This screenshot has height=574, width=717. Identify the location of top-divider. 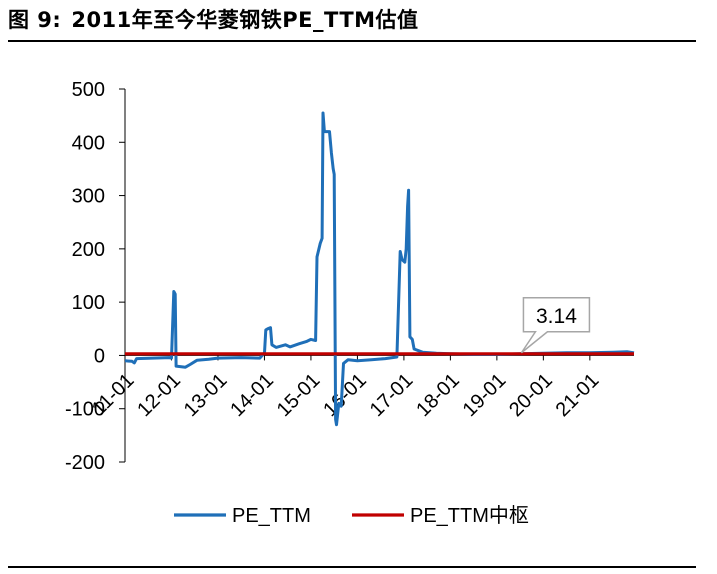
(352, 41).